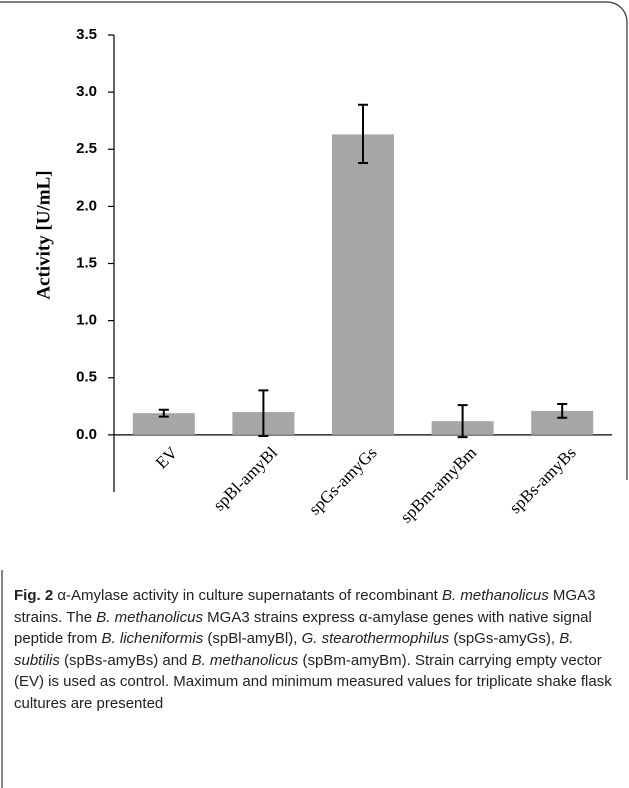 The image size is (629, 788). Describe the element at coordinates (375, 638) in the screenshot. I see `caption-text: G. stearothermophilus` at that location.